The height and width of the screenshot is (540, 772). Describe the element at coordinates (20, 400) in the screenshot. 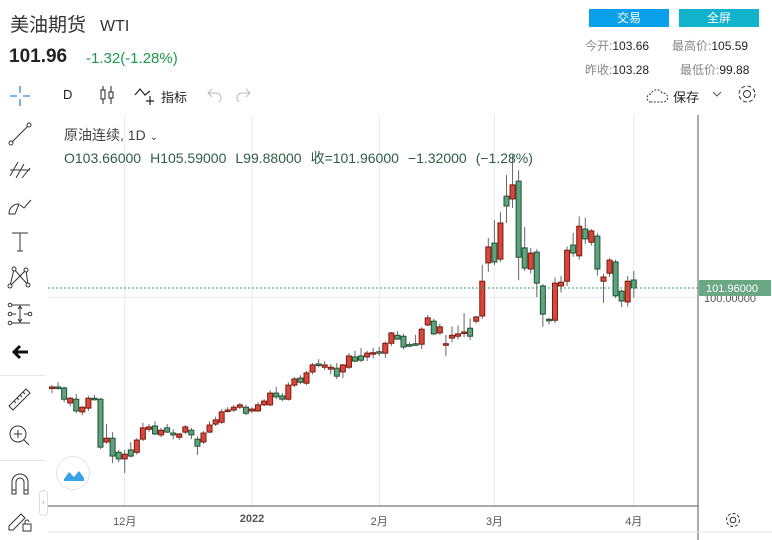

I see `ruler-icon` at that location.